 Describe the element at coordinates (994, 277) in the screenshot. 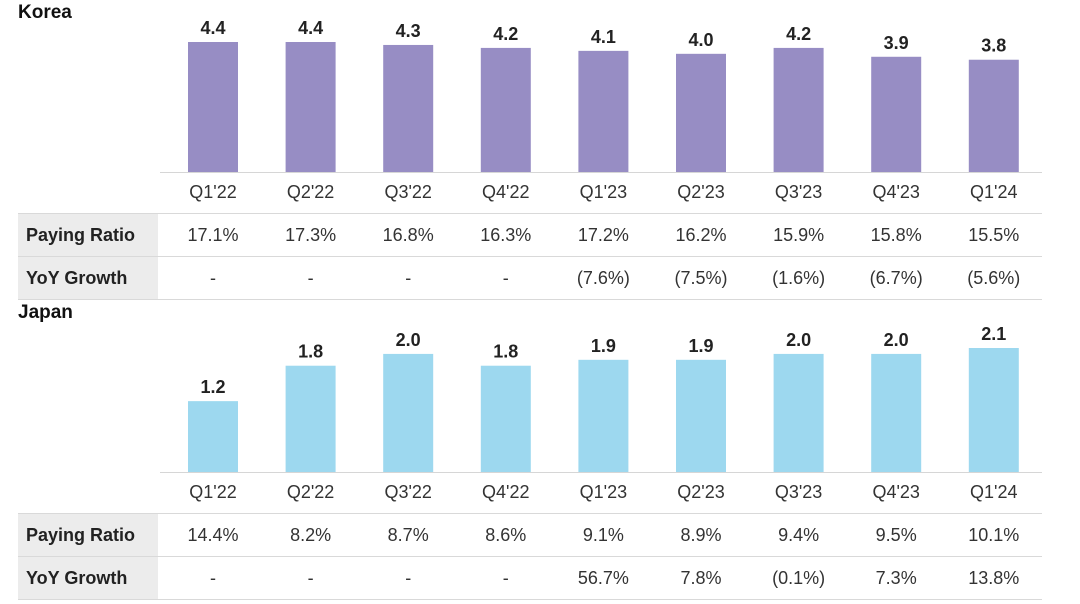

I see `table-cell: (5.6%)` at that location.